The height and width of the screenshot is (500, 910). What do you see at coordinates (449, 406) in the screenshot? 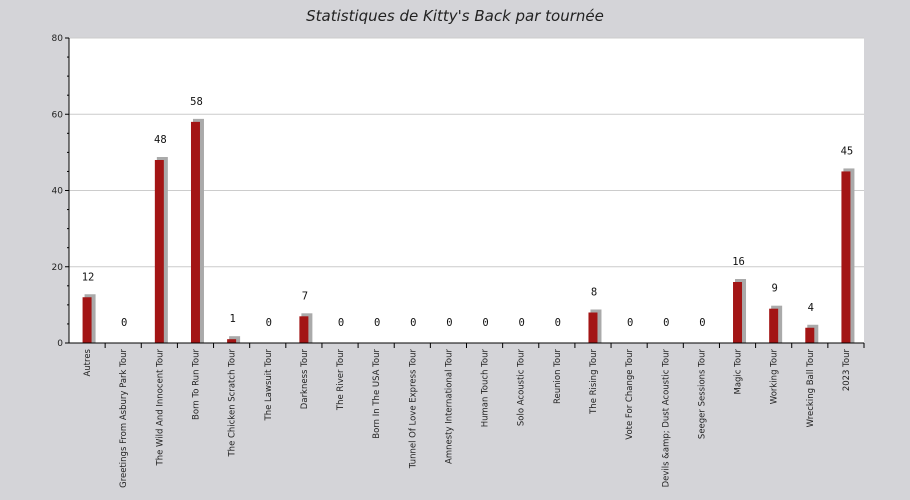
I see `x-tick-label: Amnesty International Tour` at bounding box center [449, 406].